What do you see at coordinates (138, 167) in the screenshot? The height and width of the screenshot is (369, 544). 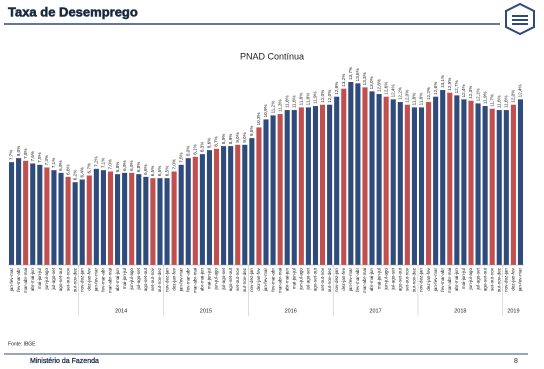 I see `value-label: 6,8%` at bounding box center [138, 167].